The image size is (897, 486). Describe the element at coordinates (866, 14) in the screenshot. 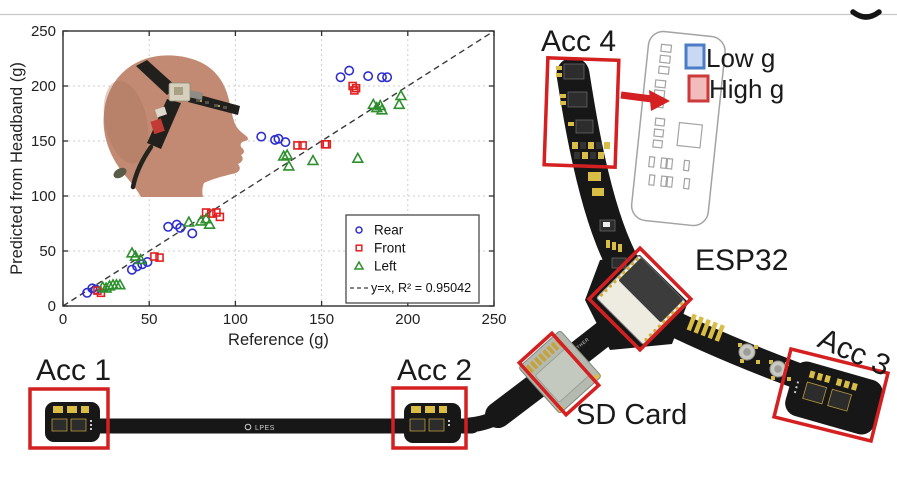

I see `cropped-text-fragment` at that location.